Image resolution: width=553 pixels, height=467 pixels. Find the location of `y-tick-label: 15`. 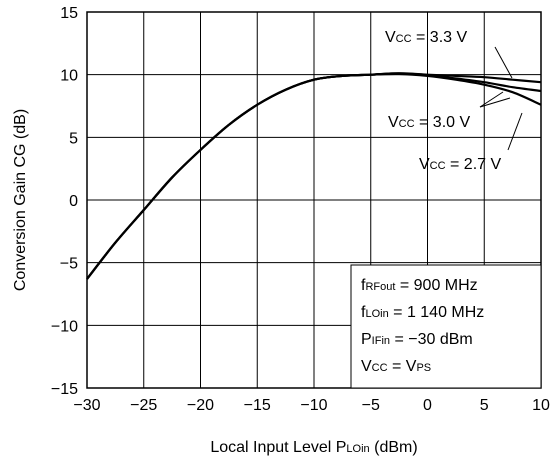

y-tick-label: 15 is located at coordinates (69, 13).